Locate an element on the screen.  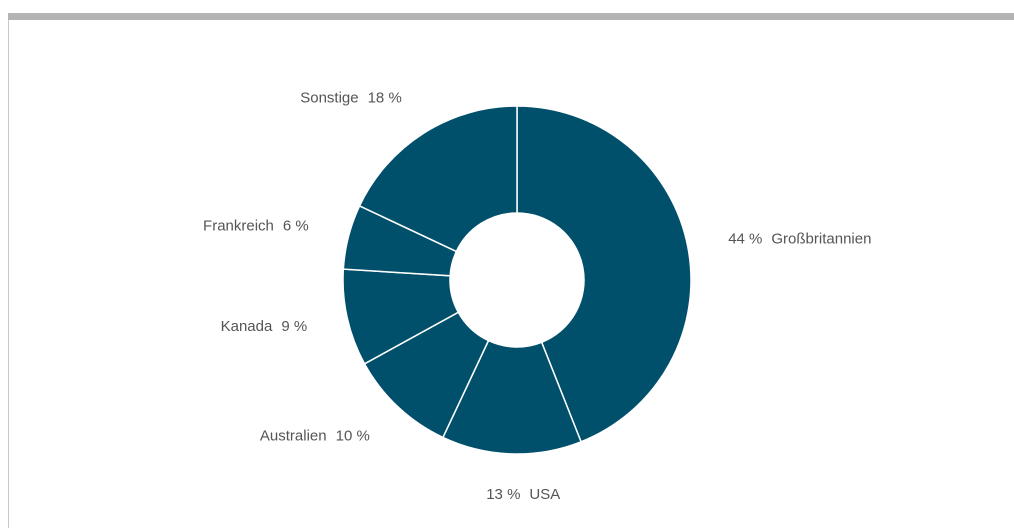
value-label: 13 % is located at coordinates (503, 494).